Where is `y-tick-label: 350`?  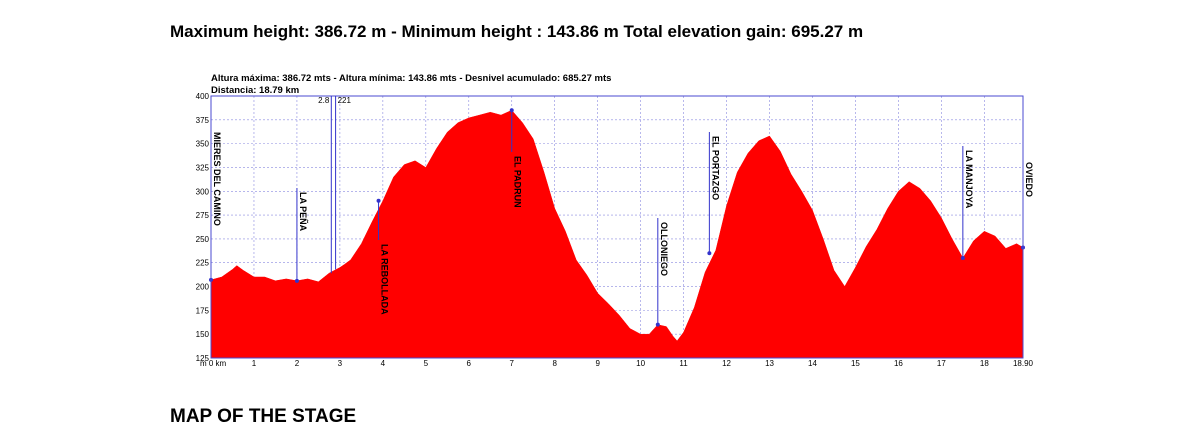 y-tick-label: 350 is located at coordinates (203, 144).